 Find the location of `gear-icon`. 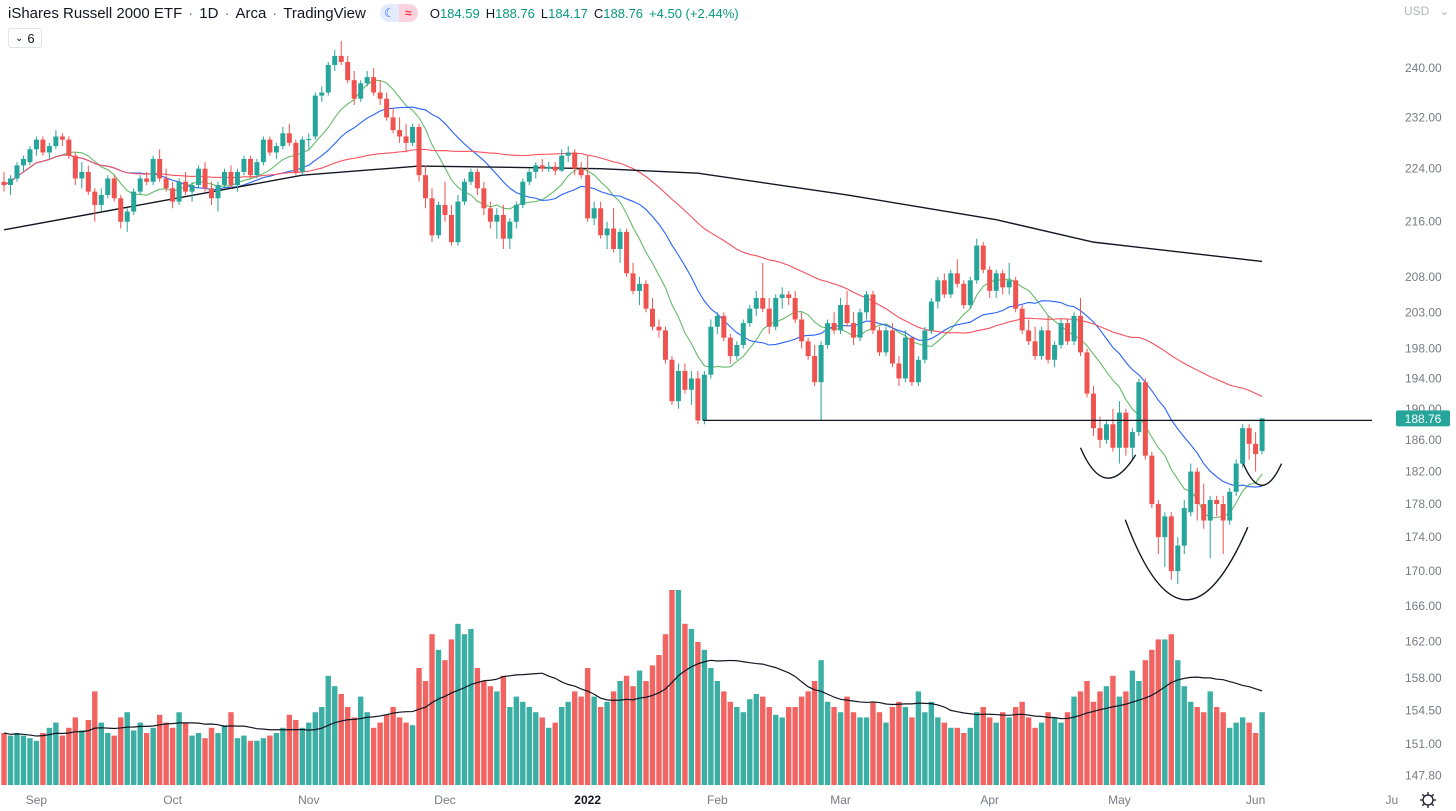

gear-icon is located at coordinates (1428, 800).